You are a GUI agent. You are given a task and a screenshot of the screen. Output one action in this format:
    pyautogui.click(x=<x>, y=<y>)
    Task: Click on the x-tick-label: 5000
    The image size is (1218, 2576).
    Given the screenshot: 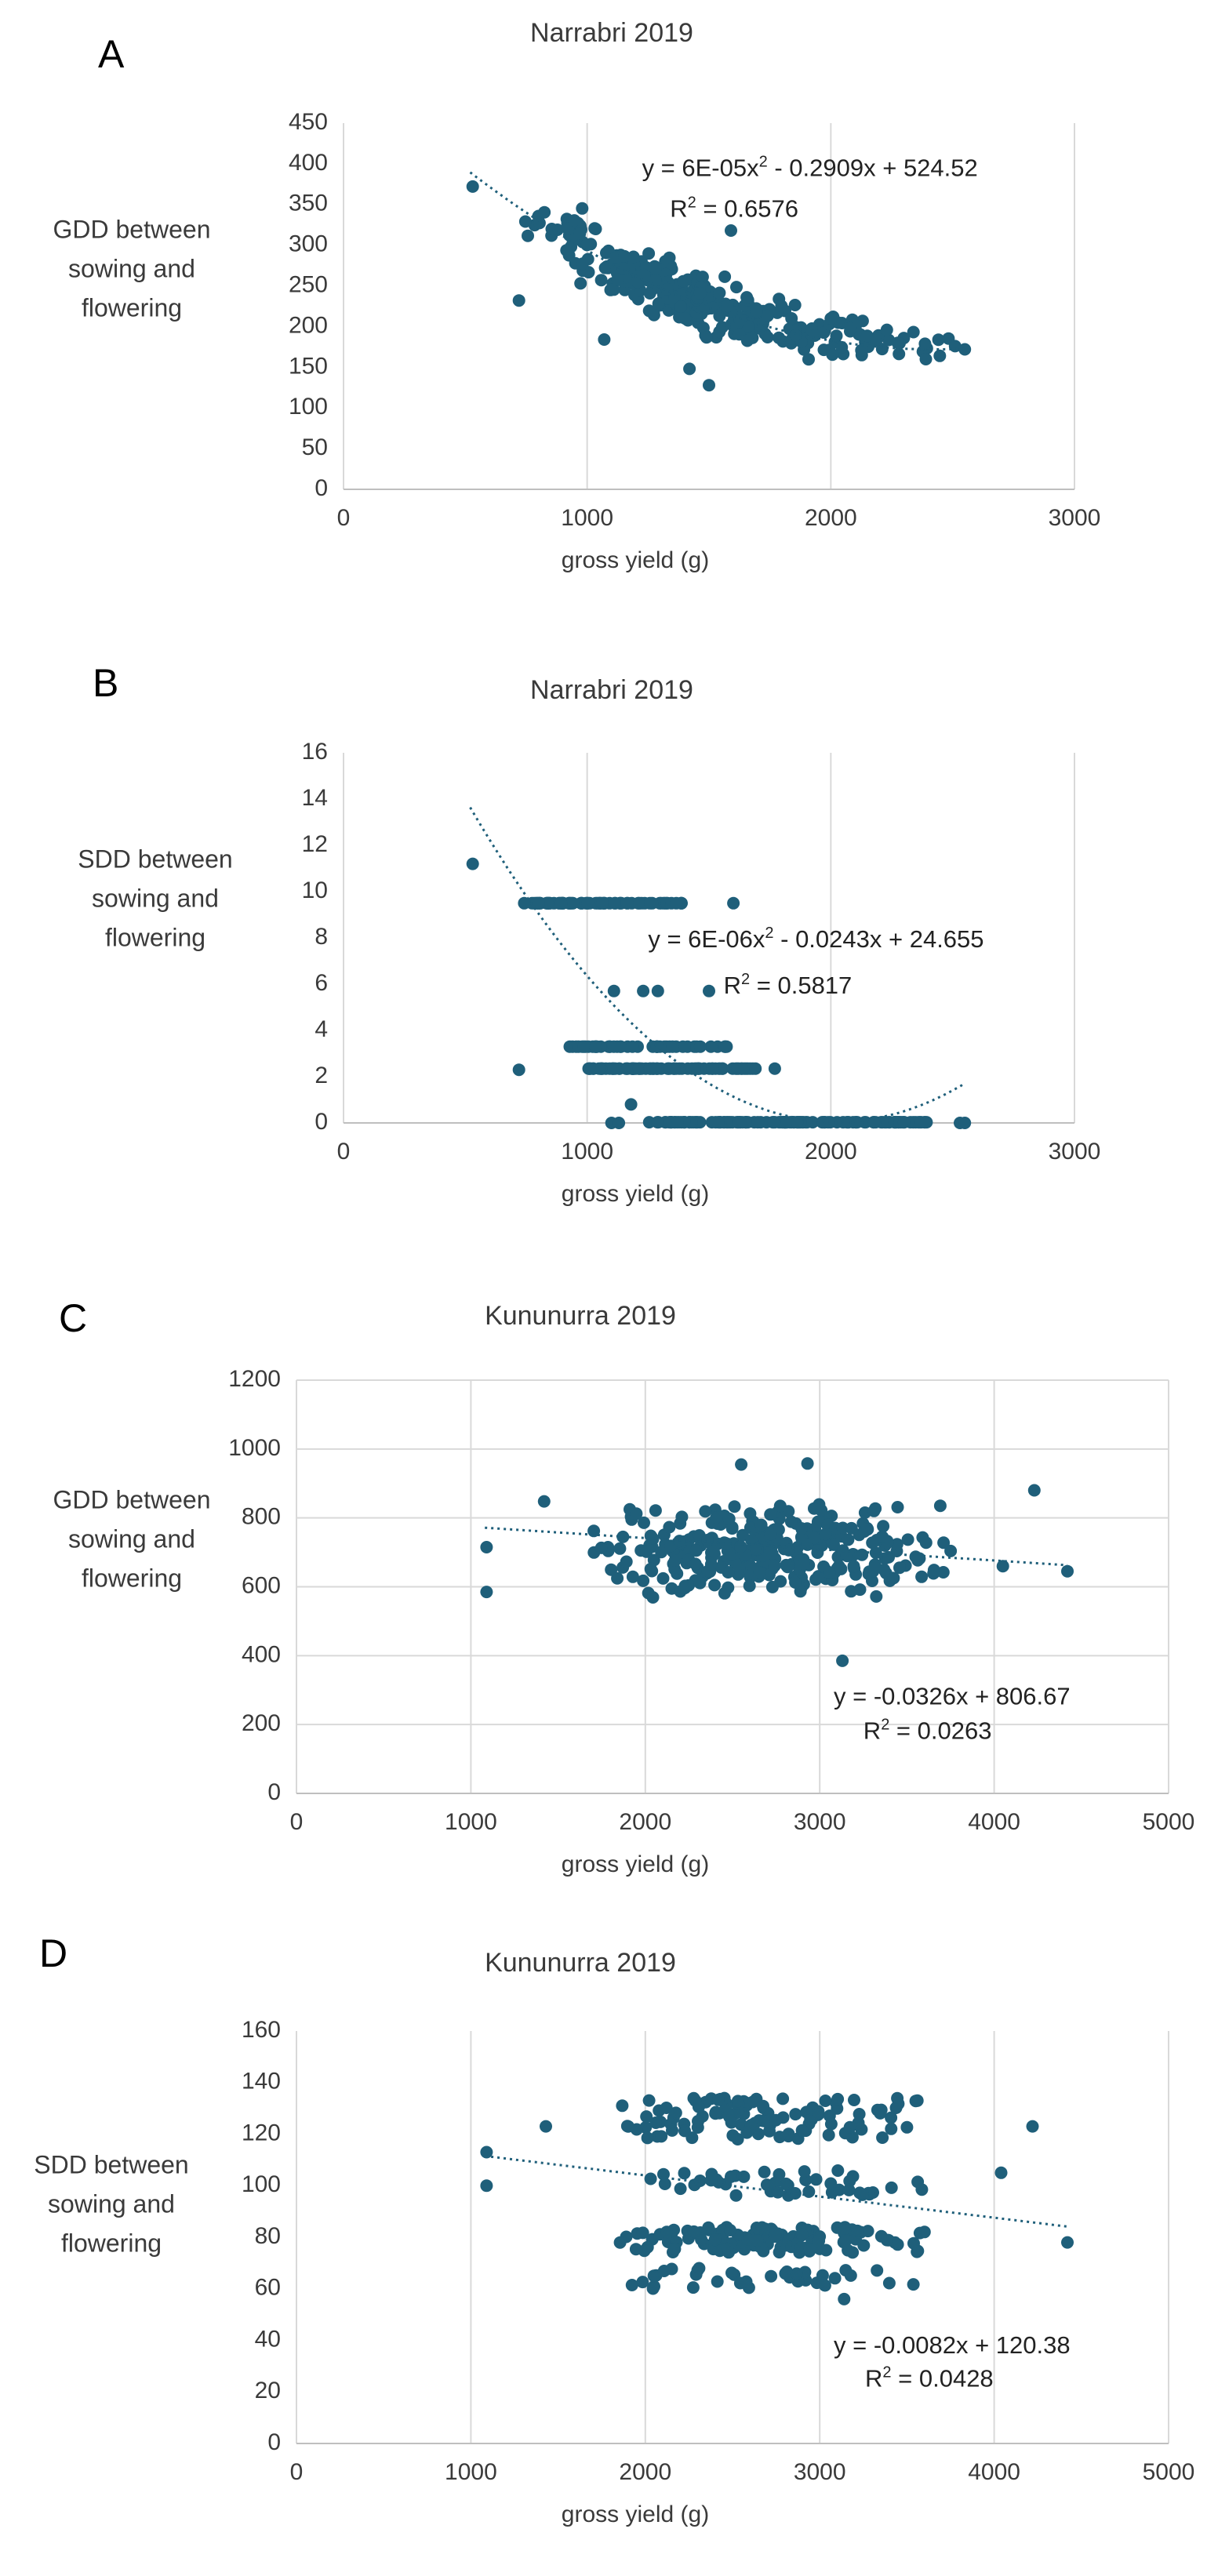 What is the action you would take?
    pyautogui.click(x=1169, y=1822)
    